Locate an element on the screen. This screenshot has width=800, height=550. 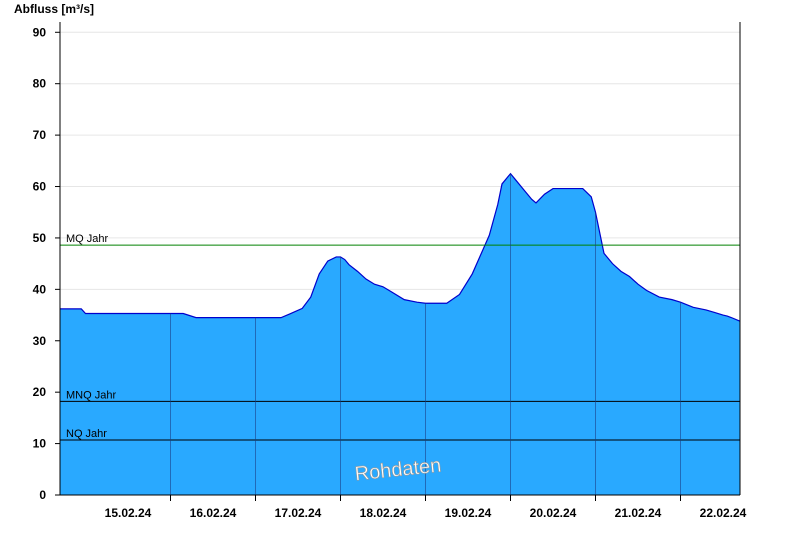
y-tick-label: 30 is located at coordinates (40, 341).